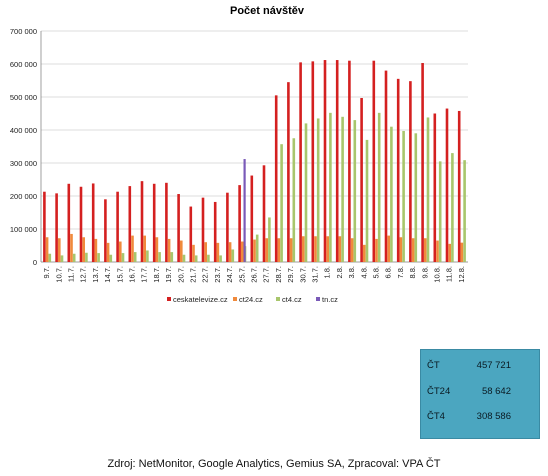 Image resolution: width=548 pixels, height=476 pixels. I want to click on summary-label: ČT24, so click(439, 391).